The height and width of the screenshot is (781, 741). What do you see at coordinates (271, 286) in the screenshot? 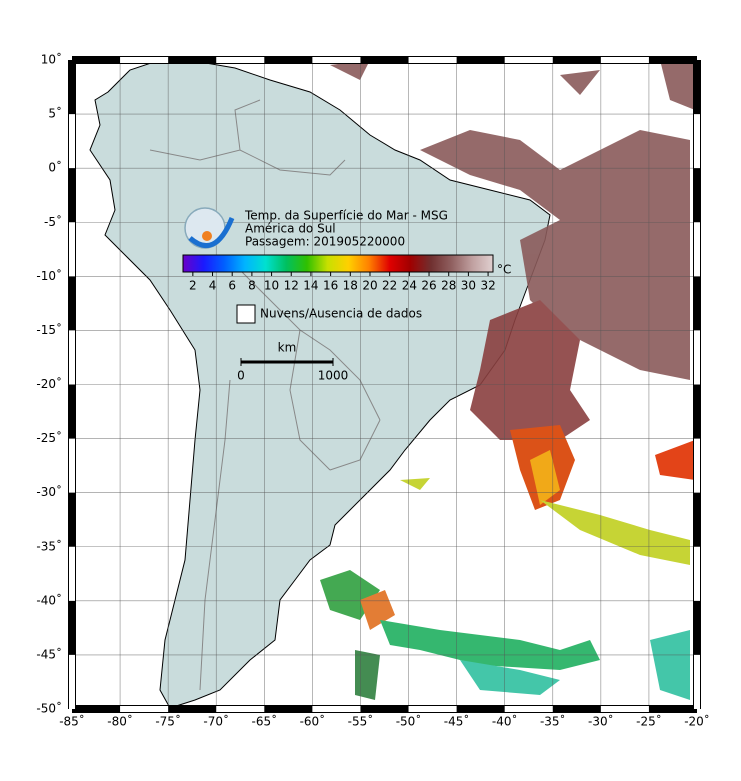
I see `colorbar-label: 10` at bounding box center [271, 286].